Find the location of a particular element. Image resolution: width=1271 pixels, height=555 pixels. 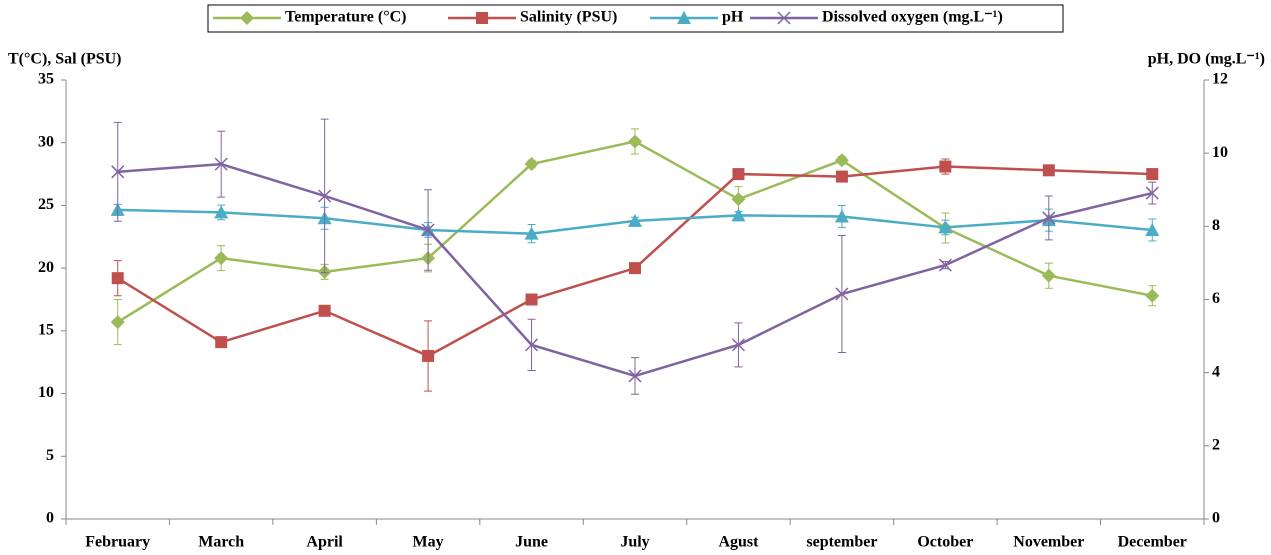

y2-tick-label: 6 is located at coordinates (1216, 298).